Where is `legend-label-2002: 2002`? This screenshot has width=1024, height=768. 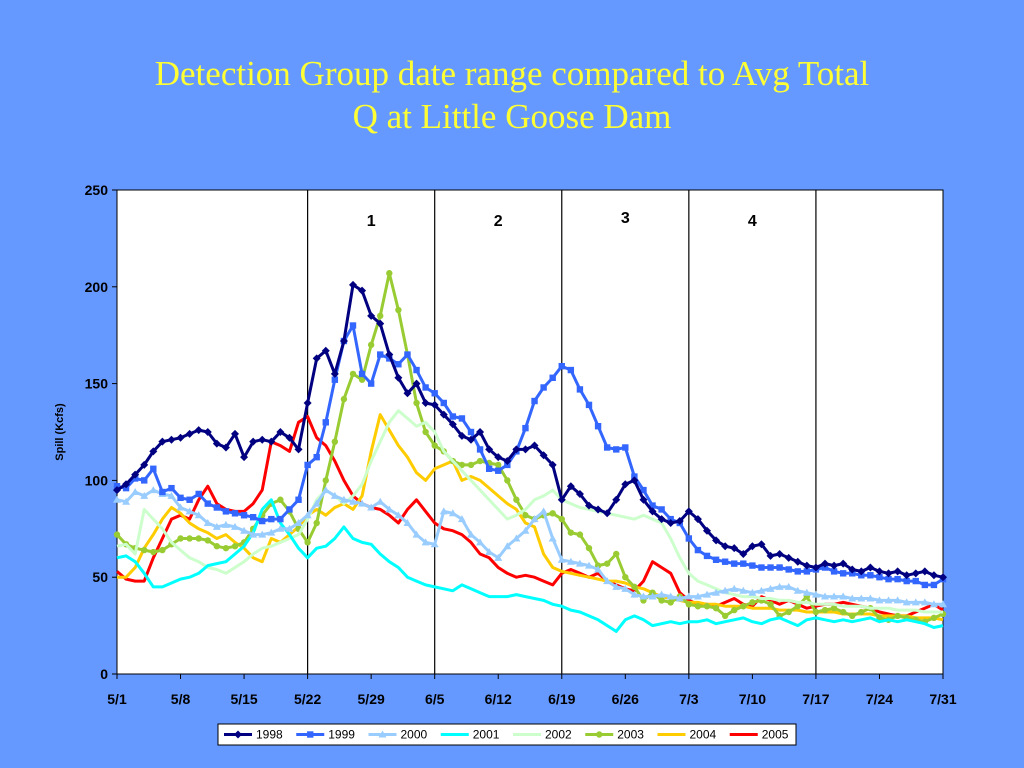 legend-label-2002: 2002 is located at coordinates (558, 735).